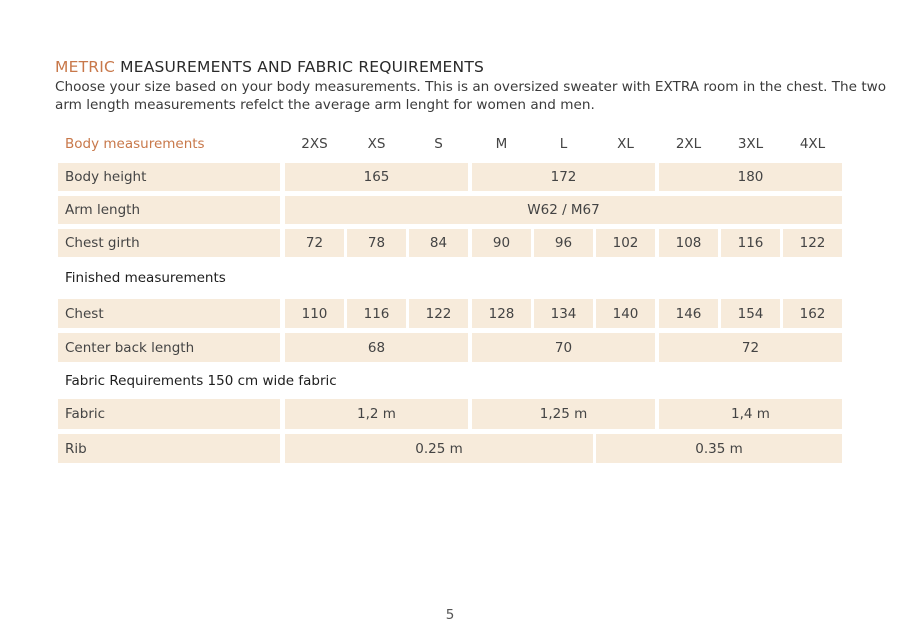 Image resolution: width=900 pixels, height=642 pixels. Describe the element at coordinates (501, 313) in the screenshot. I see `finished-chest-cell: 128` at that location.